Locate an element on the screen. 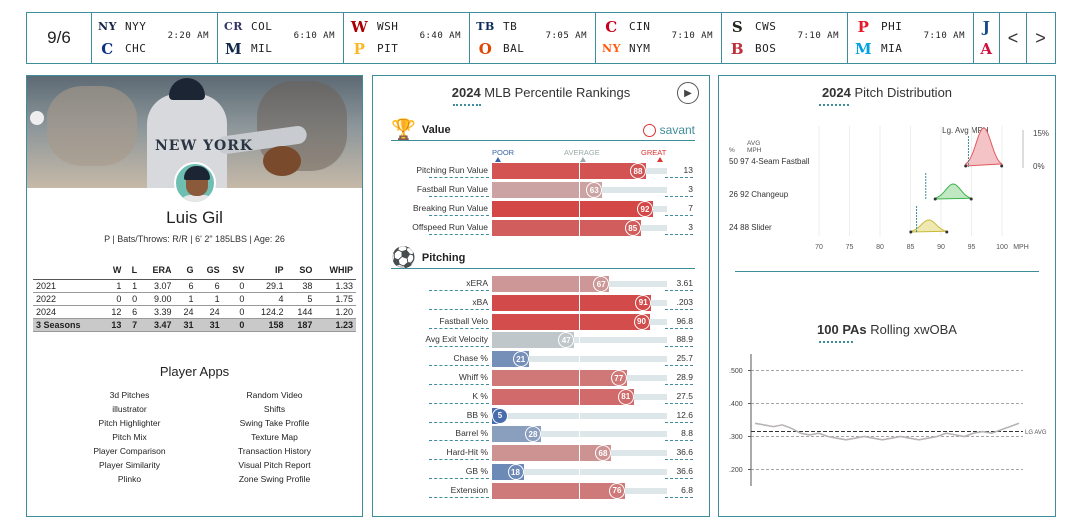 The width and height of the screenshot is (1080, 532). player-app-link: Pitch Mix is located at coordinates (129, 437).